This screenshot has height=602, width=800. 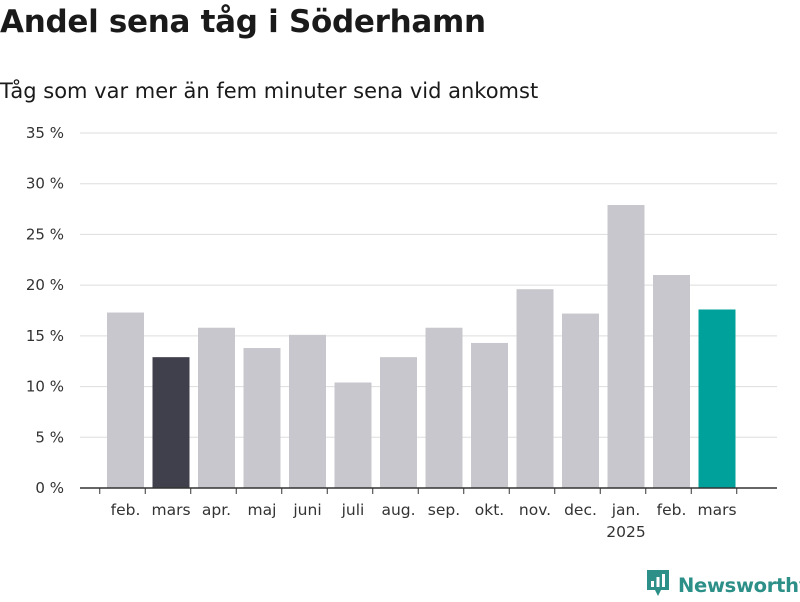 I want to click on y-tick-label: 10 %, so click(x=45, y=387).